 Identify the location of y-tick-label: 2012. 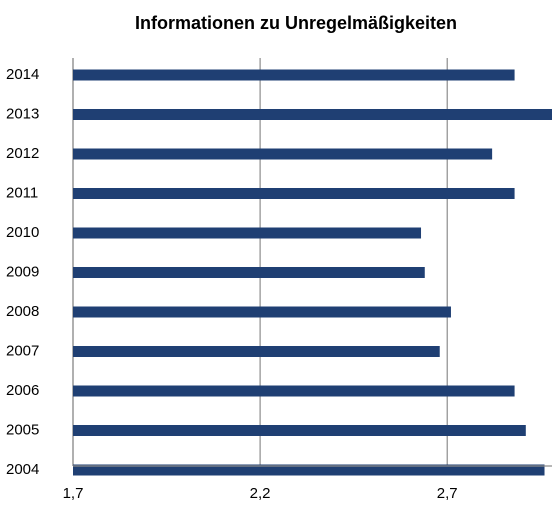
(22, 153).